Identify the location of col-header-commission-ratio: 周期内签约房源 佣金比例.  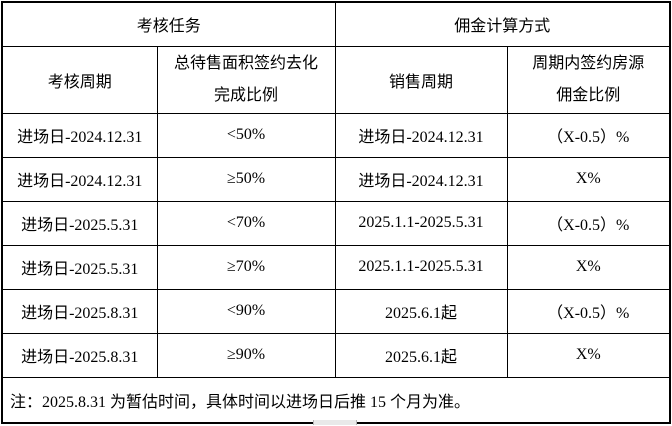
(588, 79).